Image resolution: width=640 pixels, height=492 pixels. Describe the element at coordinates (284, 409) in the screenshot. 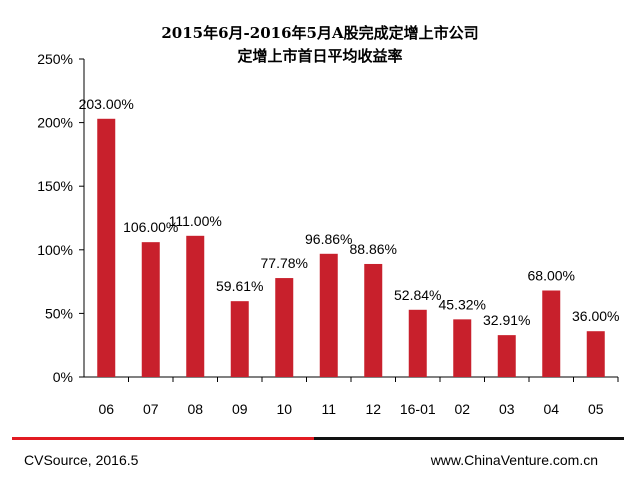

I see `x-tick-label: 10` at that location.